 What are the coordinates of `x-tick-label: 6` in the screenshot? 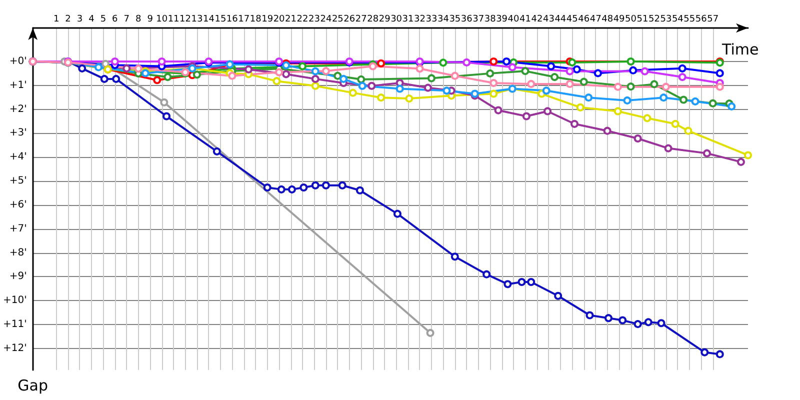 It's located at (115, 19).